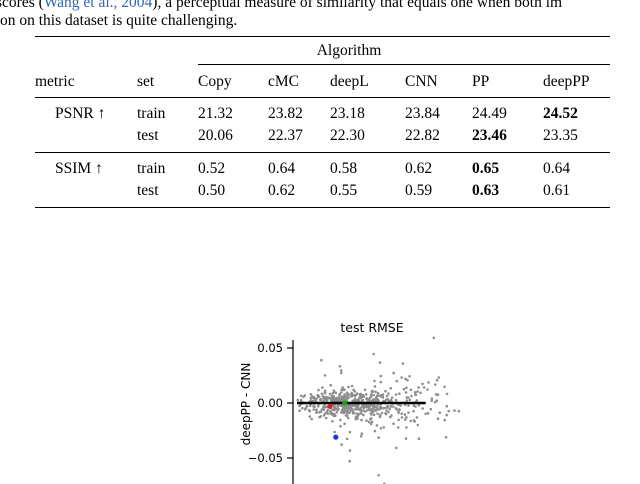 Image resolution: width=640 pixels, height=484 pixels. I want to click on table-header-row: metric set Copy cMC deepL CNN PP deepPP, so click(323, 81).